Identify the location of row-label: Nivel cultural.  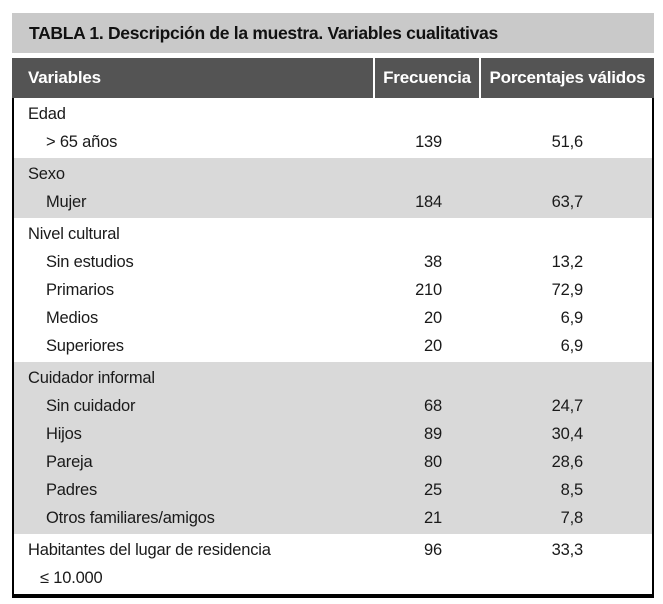
(74, 234).